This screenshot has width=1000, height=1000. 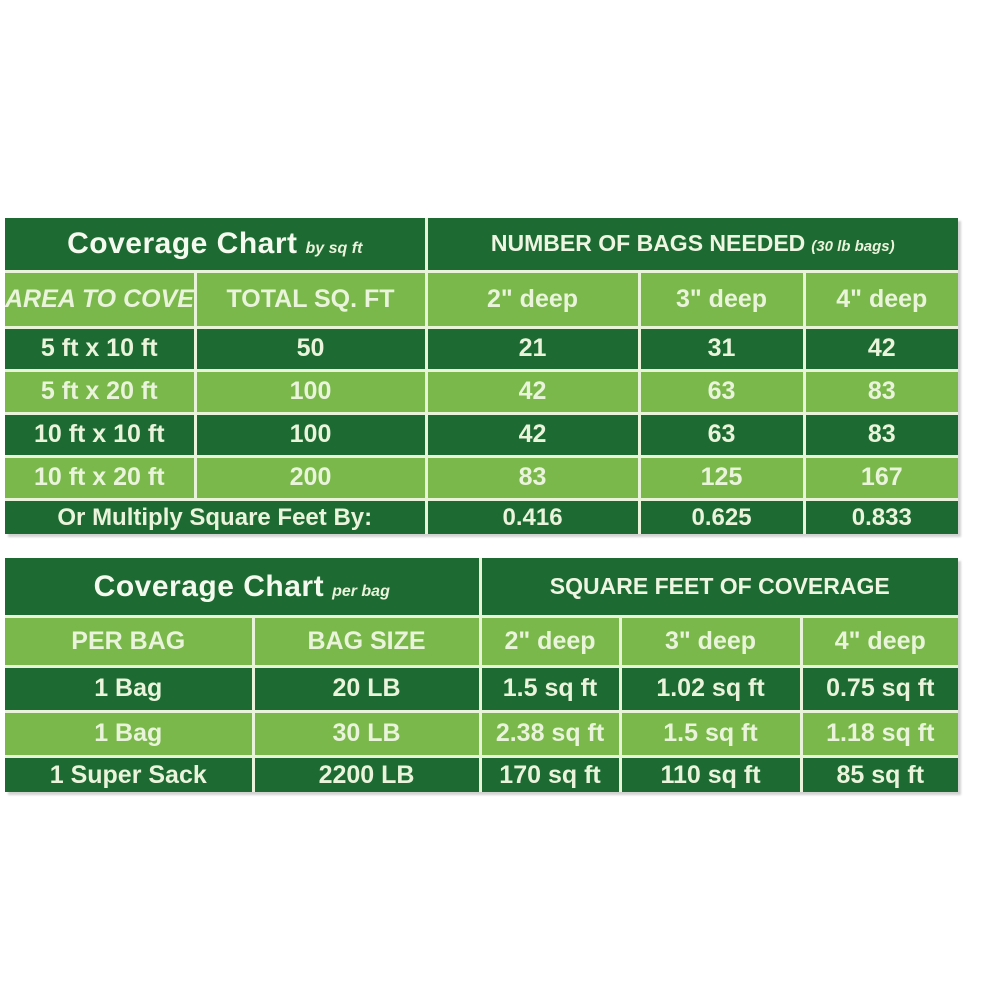 I want to click on table-cell: 30 LB, so click(x=366, y=732).